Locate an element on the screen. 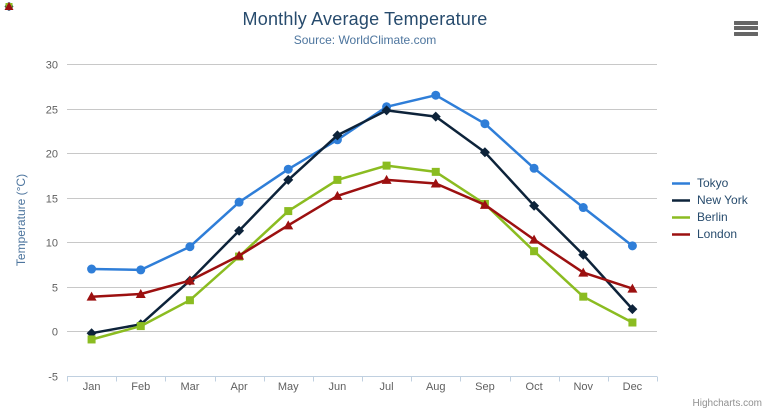 The height and width of the screenshot is (416, 769). x-axis-label: Jul is located at coordinates (387, 387).